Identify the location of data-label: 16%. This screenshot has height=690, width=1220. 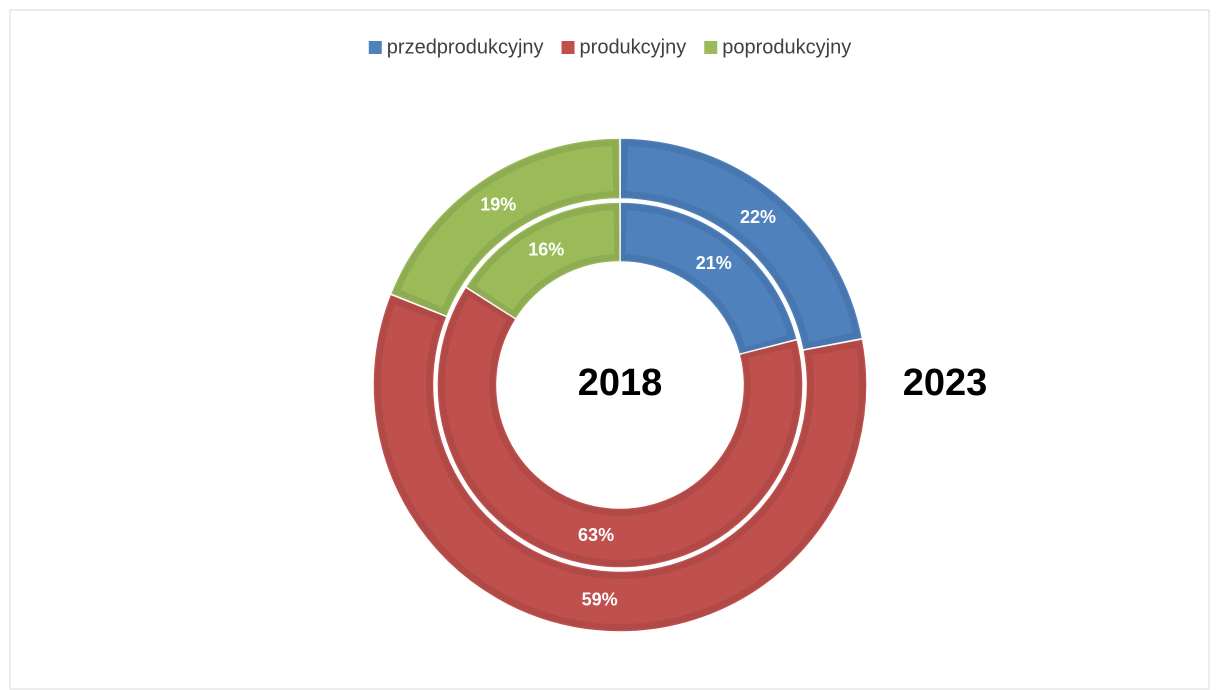
(546, 250).